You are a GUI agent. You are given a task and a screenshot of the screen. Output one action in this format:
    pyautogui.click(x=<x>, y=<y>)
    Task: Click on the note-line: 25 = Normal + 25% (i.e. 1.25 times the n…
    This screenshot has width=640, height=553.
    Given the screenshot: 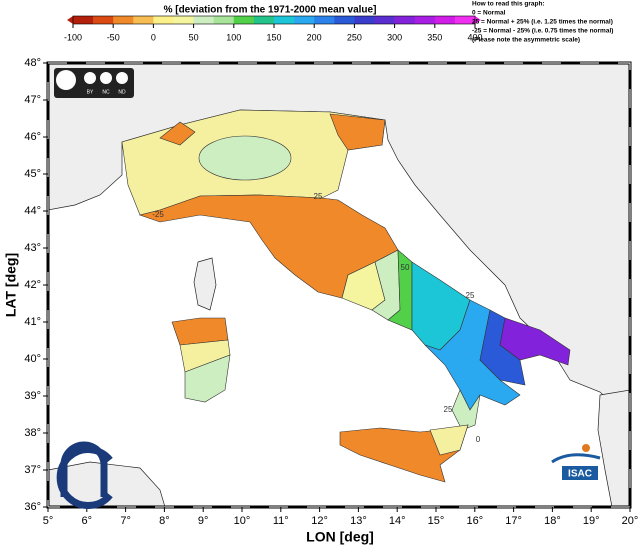 What is the action you would take?
    pyautogui.click(x=542, y=22)
    